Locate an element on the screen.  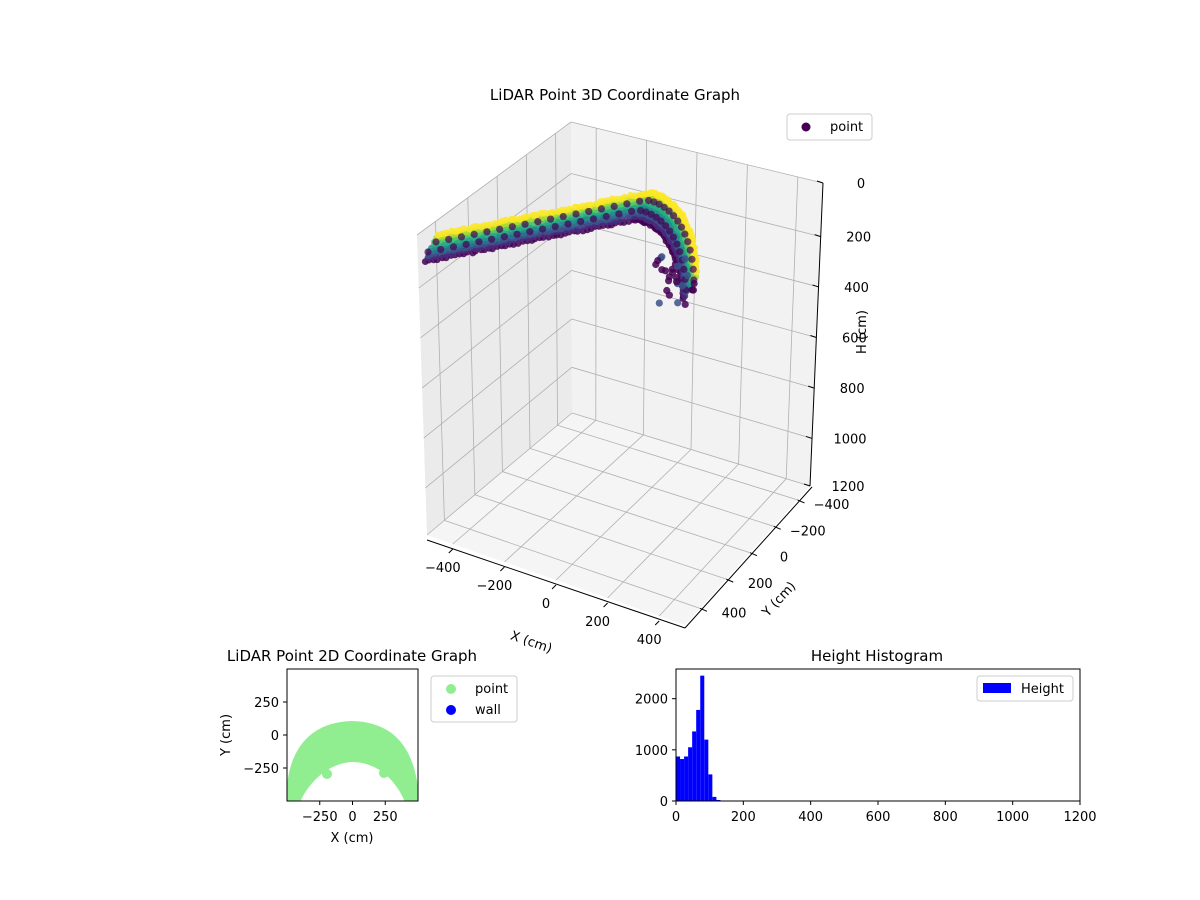
grid-z-left is located at coordinates (496, 329).